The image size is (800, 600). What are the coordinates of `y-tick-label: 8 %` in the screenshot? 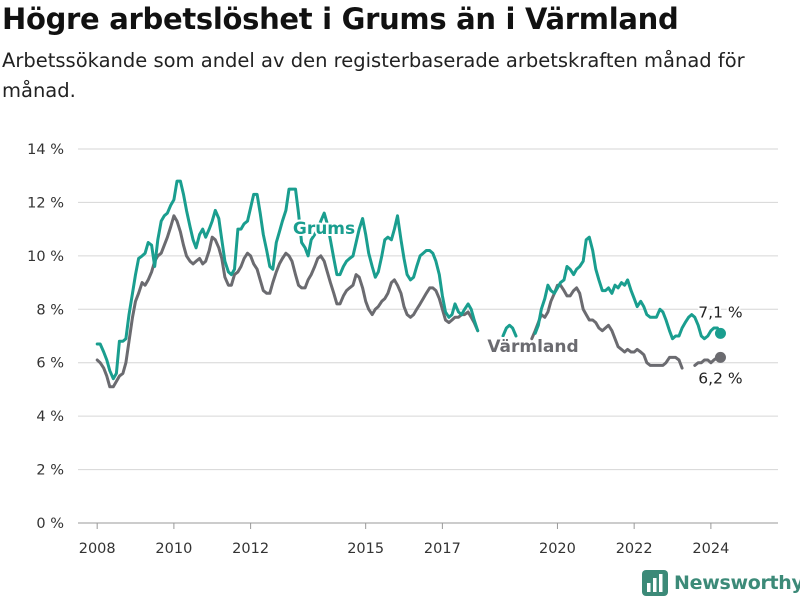 It's located at (50, 310).